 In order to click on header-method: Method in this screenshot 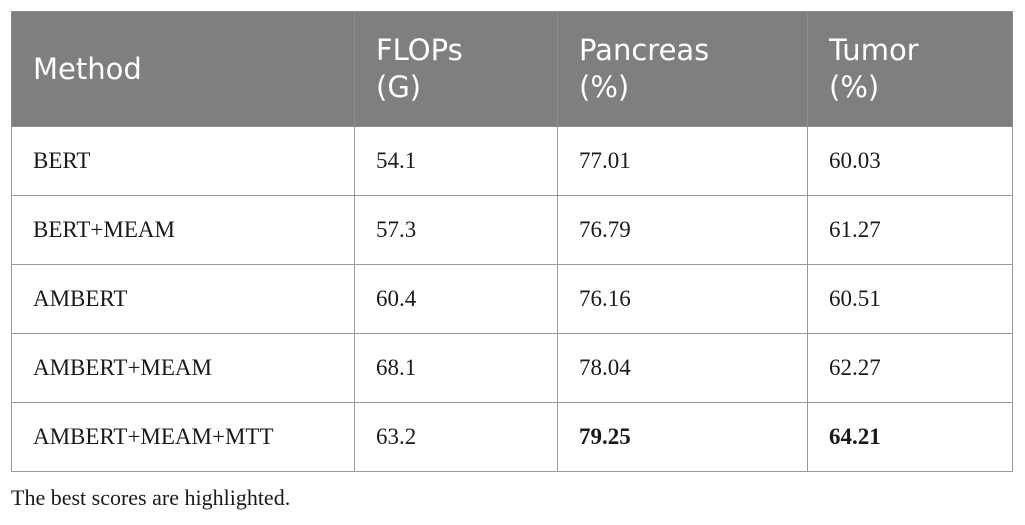, I will do `click(183, 69)`.